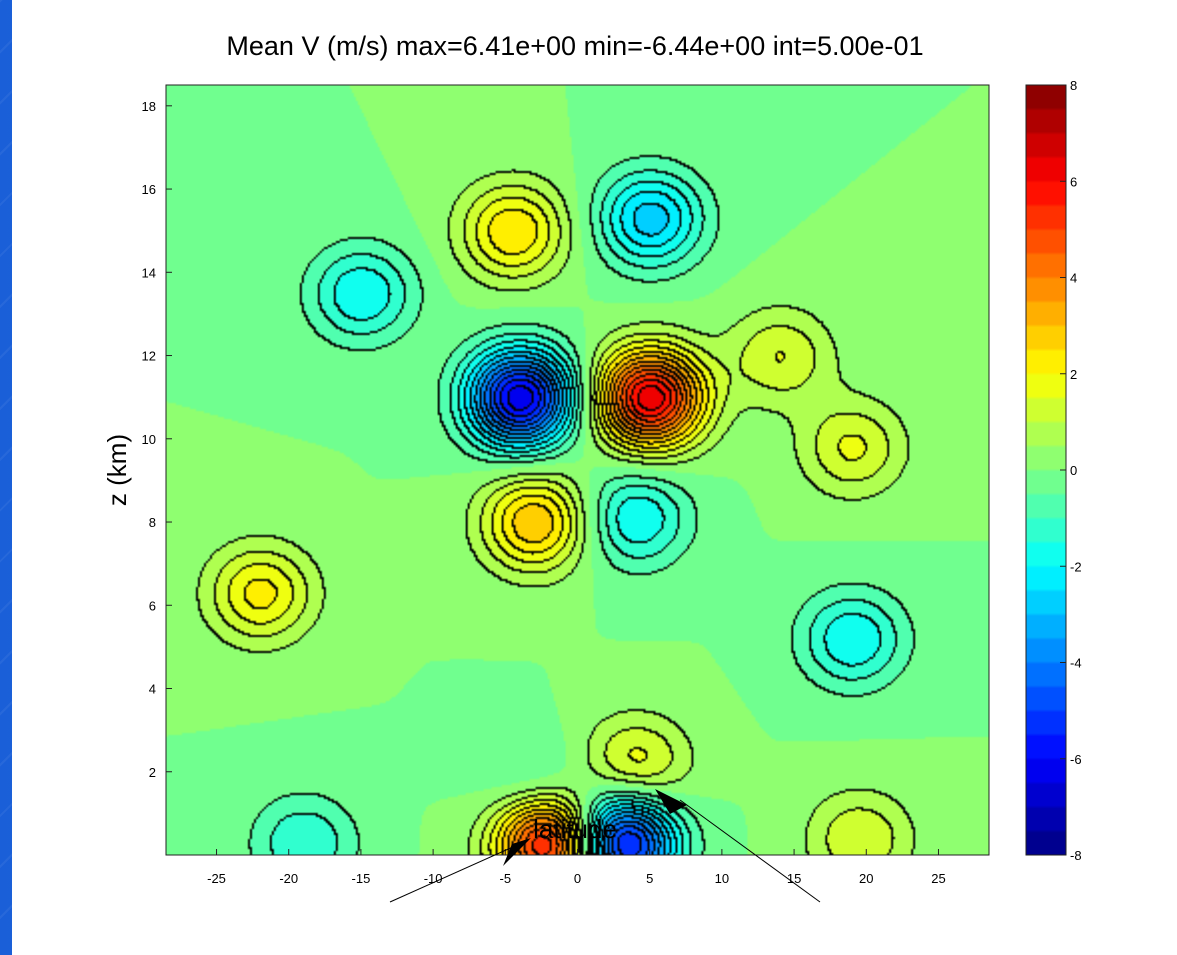  I want to click on x-tick-label: 5, so click(649, 878).